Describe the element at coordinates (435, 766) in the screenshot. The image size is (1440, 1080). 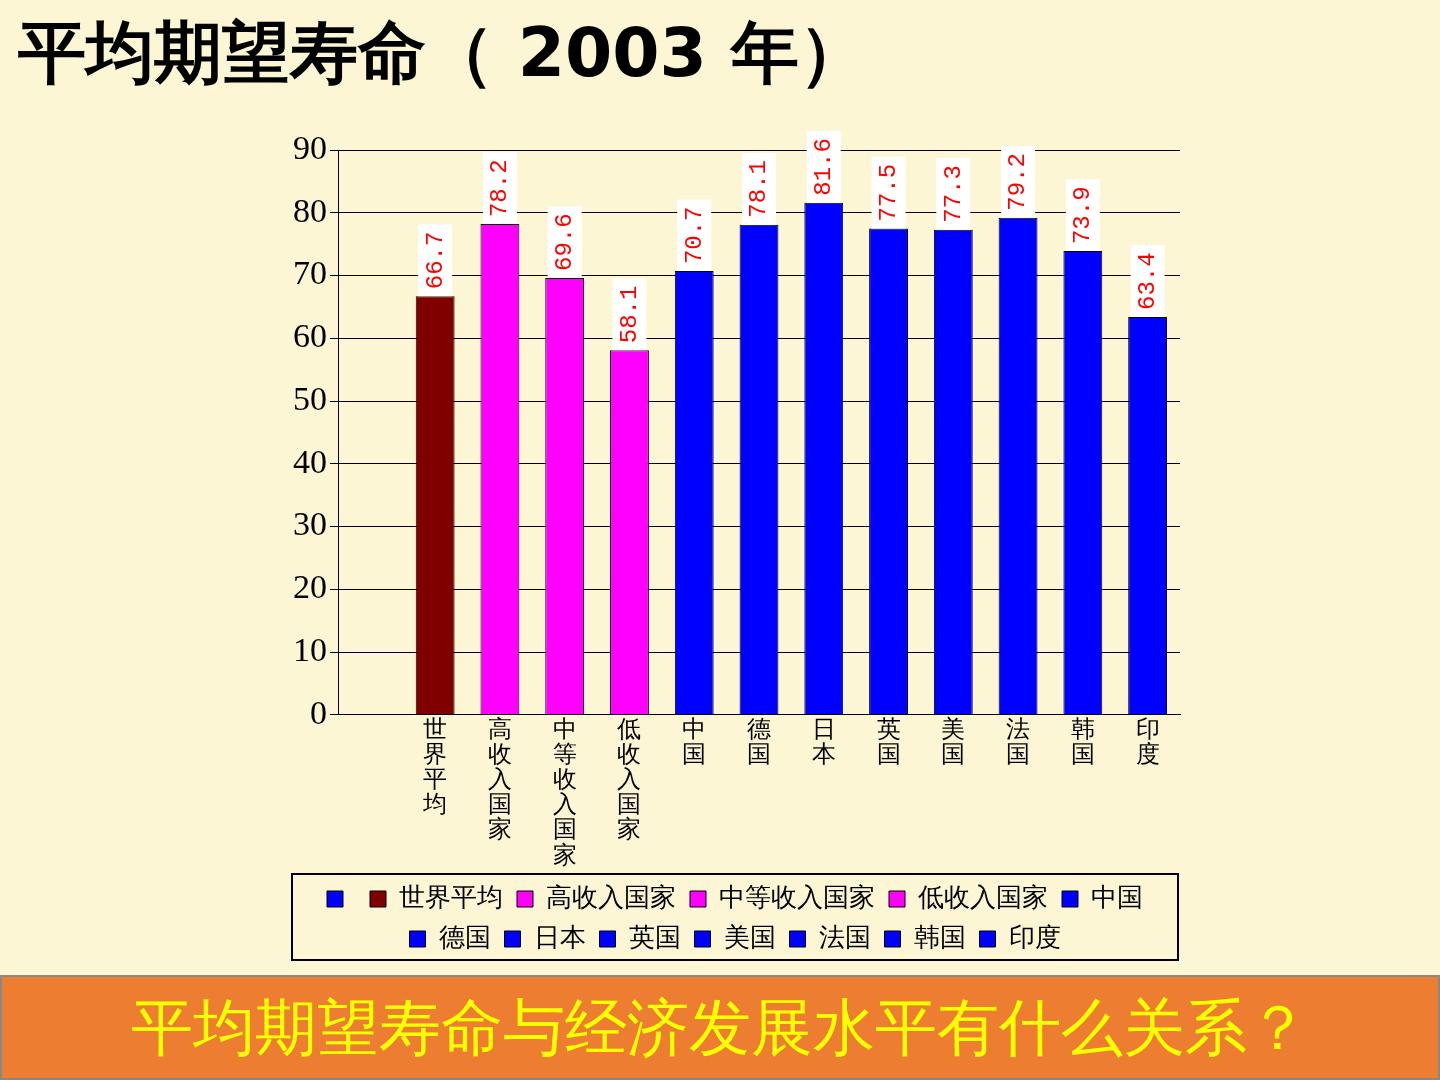
I see `x-tick-label: 世界平均` at that location.